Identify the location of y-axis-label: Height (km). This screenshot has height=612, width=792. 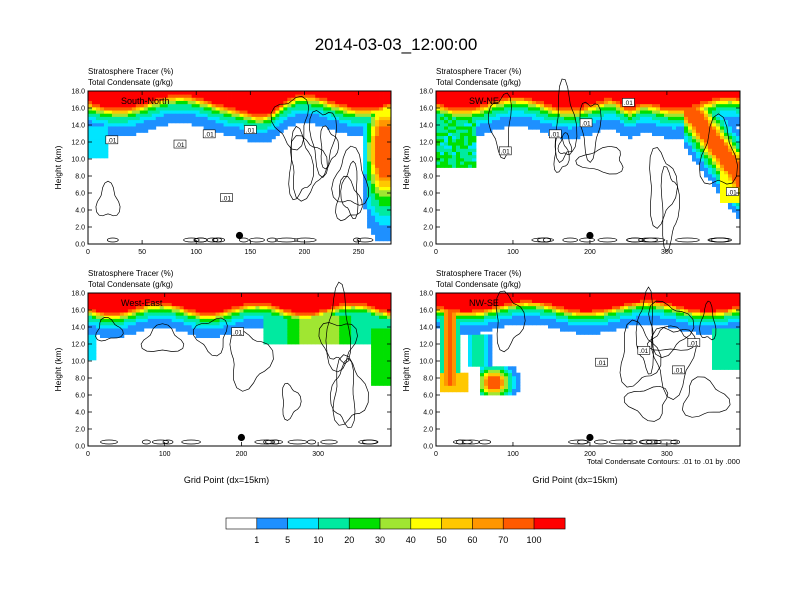
(58, 369).